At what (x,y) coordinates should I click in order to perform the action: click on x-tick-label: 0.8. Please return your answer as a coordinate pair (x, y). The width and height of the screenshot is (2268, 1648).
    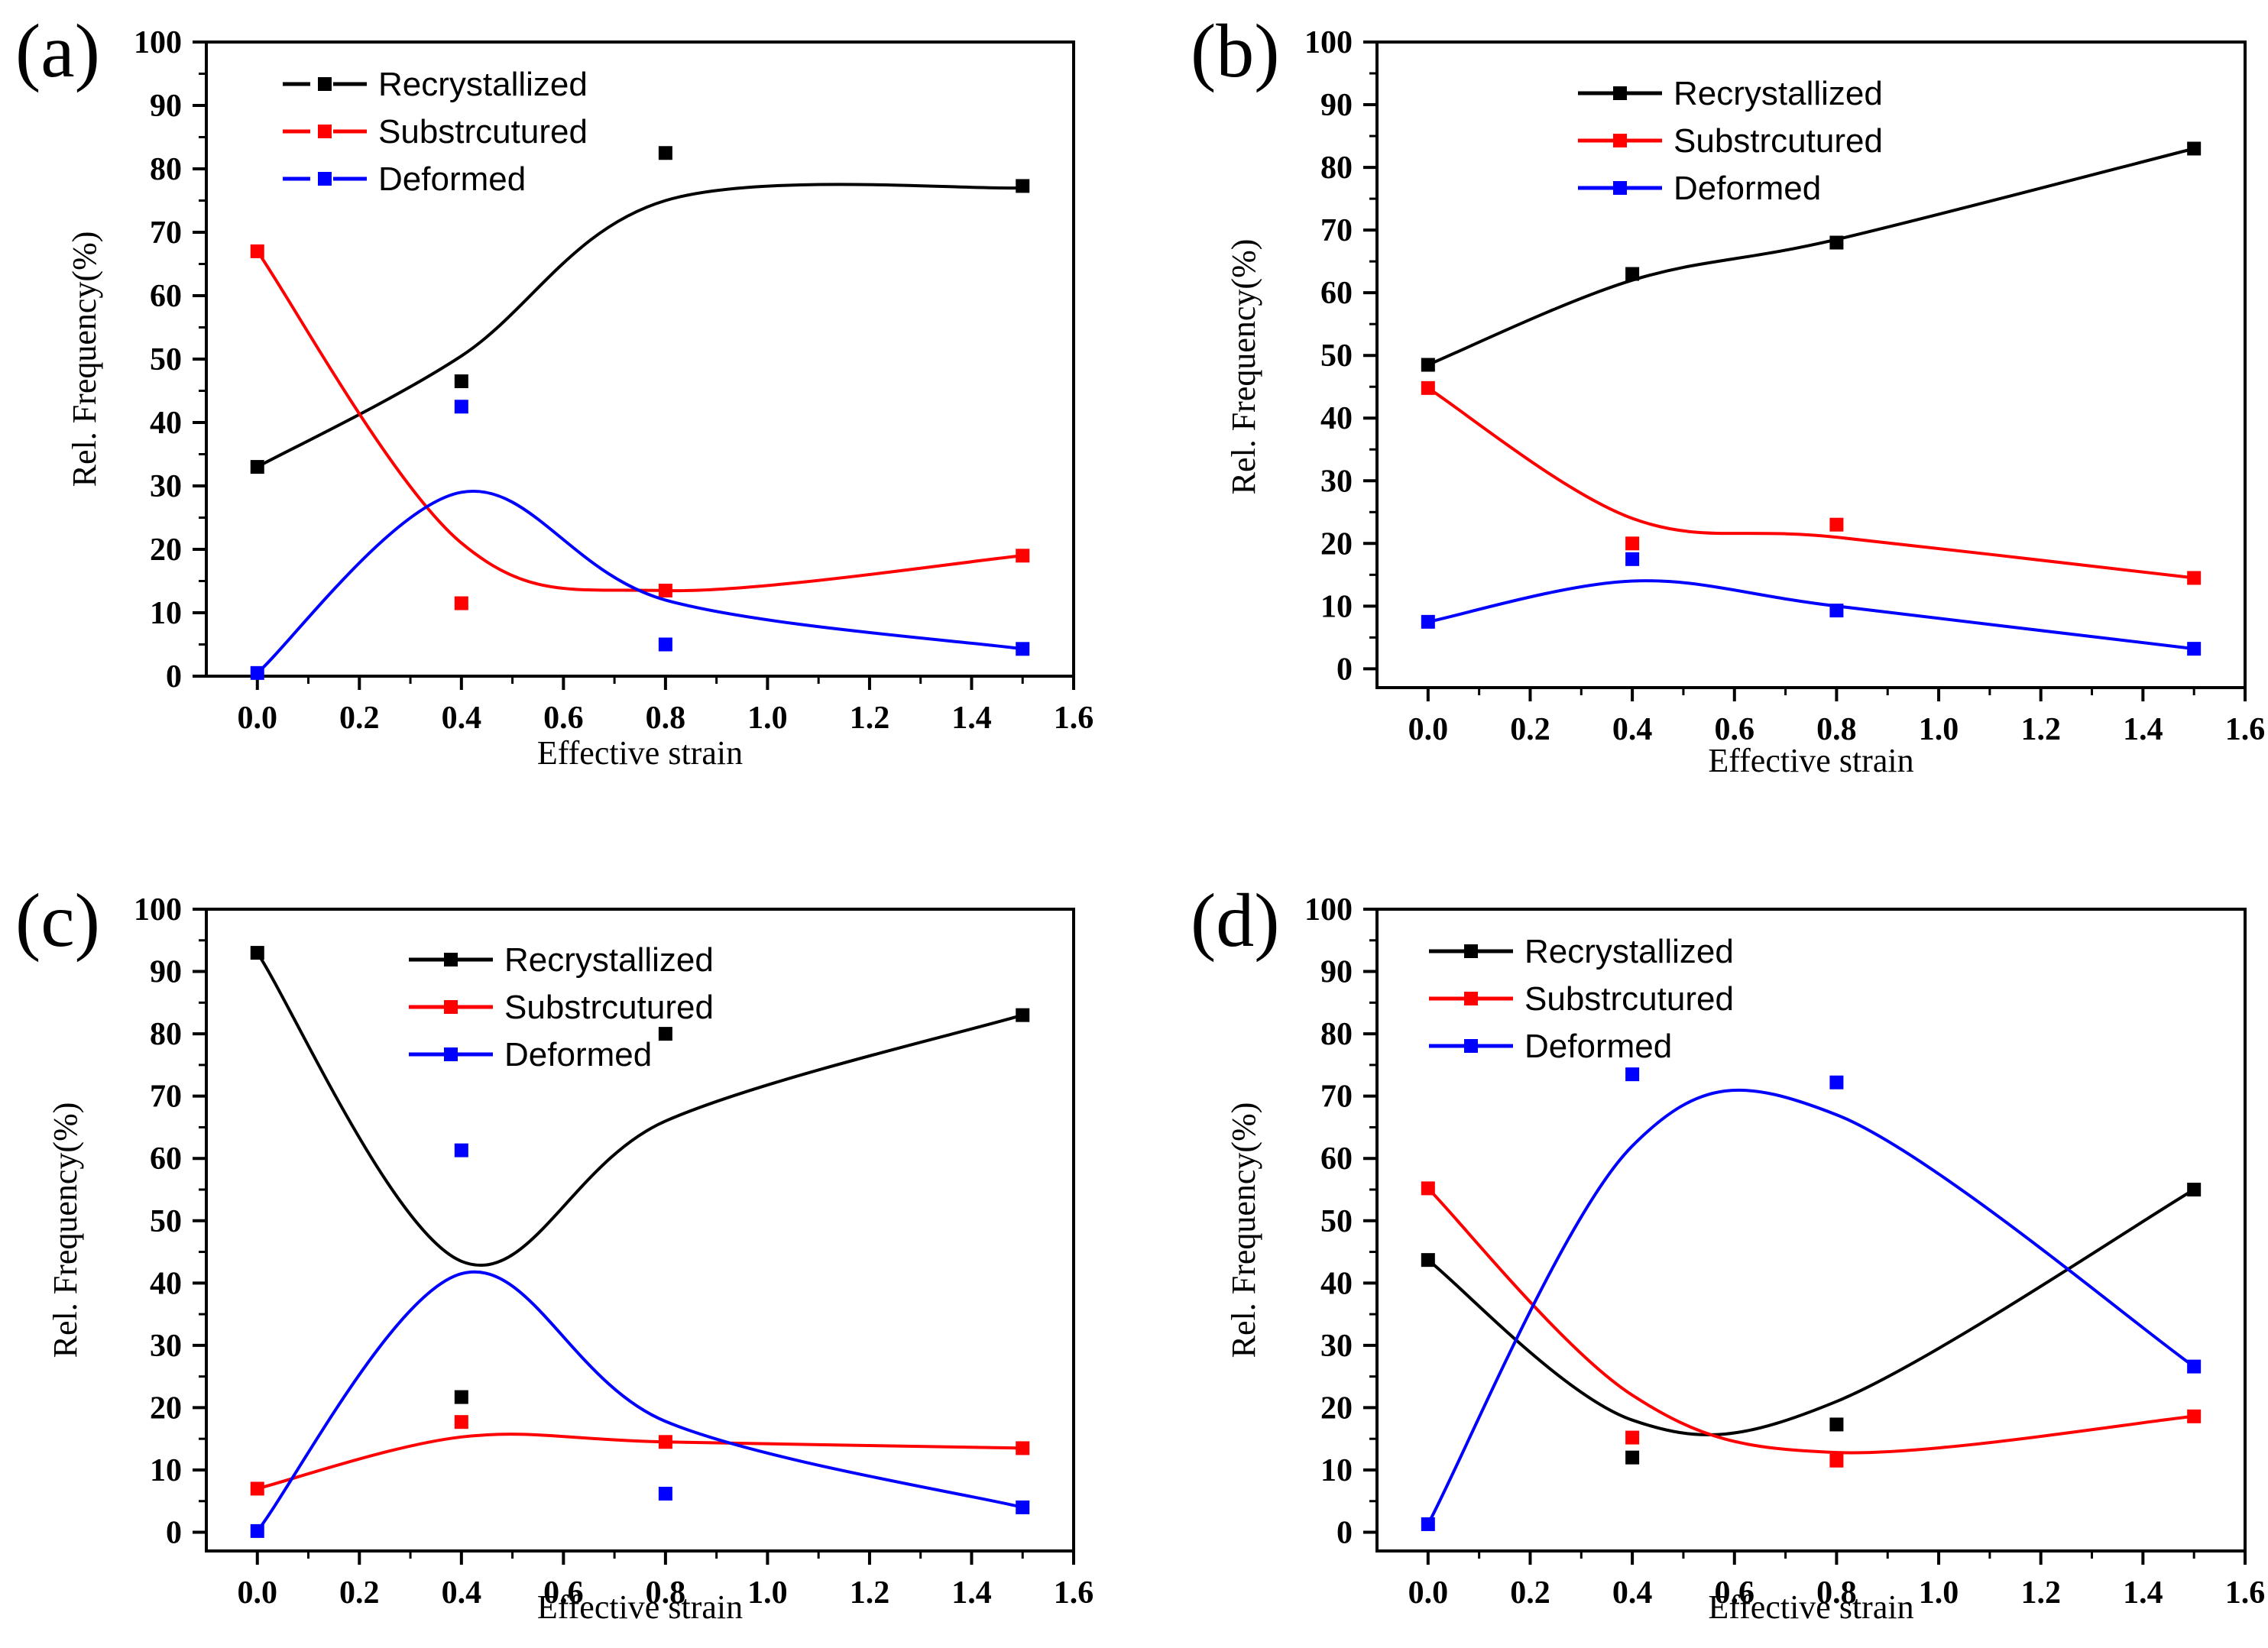
    Looking at the image, I should click on (1837, 1593).